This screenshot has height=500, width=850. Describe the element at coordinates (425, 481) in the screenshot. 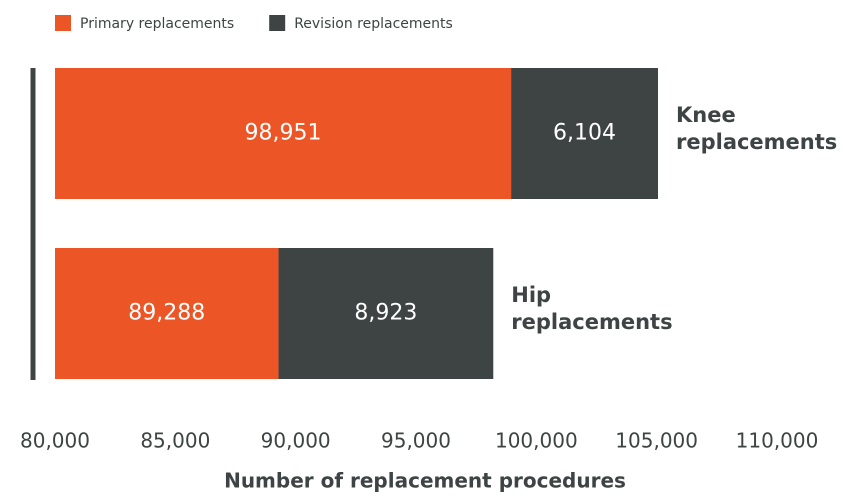

I see `x-axis-title: Number of replacement procedures` at that location.